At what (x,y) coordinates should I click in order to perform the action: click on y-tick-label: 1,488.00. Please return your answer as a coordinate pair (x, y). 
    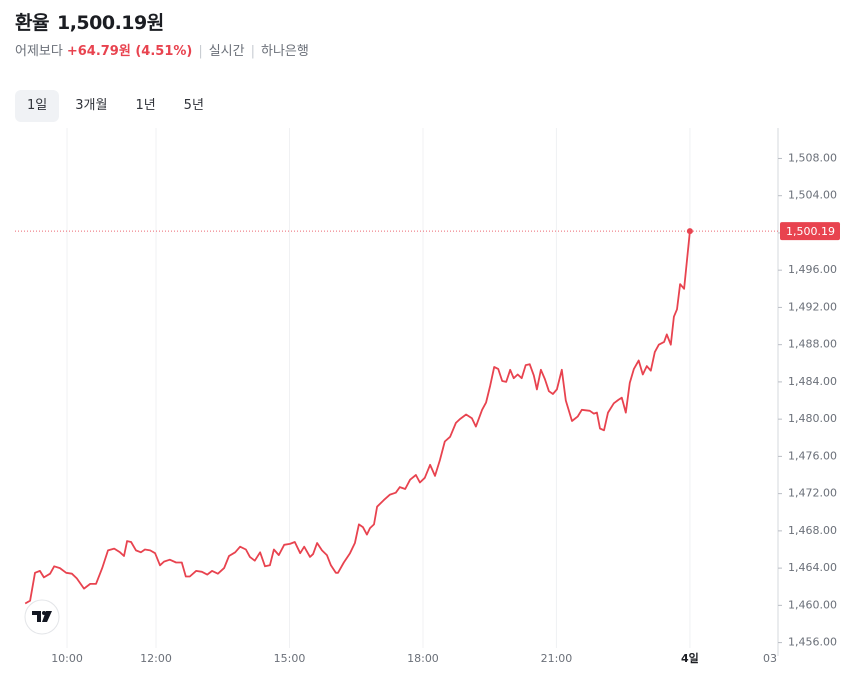
    Looking at the image, I should click on (812, 344).